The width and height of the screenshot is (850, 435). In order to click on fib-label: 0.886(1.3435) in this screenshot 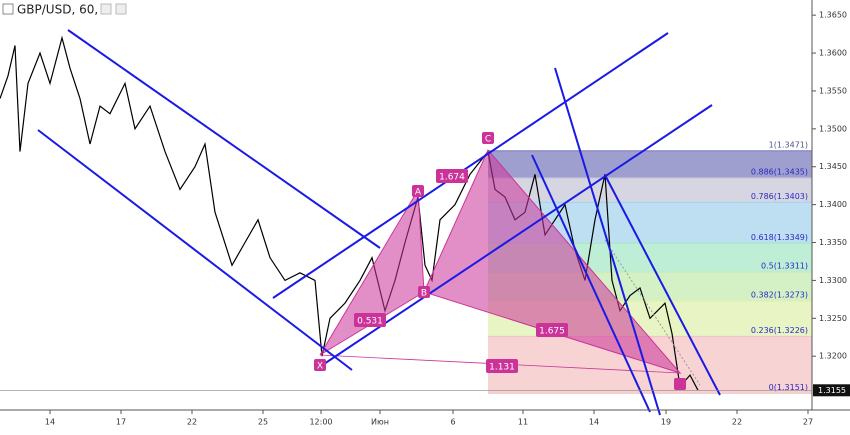, I will do `click(779, 172)`.